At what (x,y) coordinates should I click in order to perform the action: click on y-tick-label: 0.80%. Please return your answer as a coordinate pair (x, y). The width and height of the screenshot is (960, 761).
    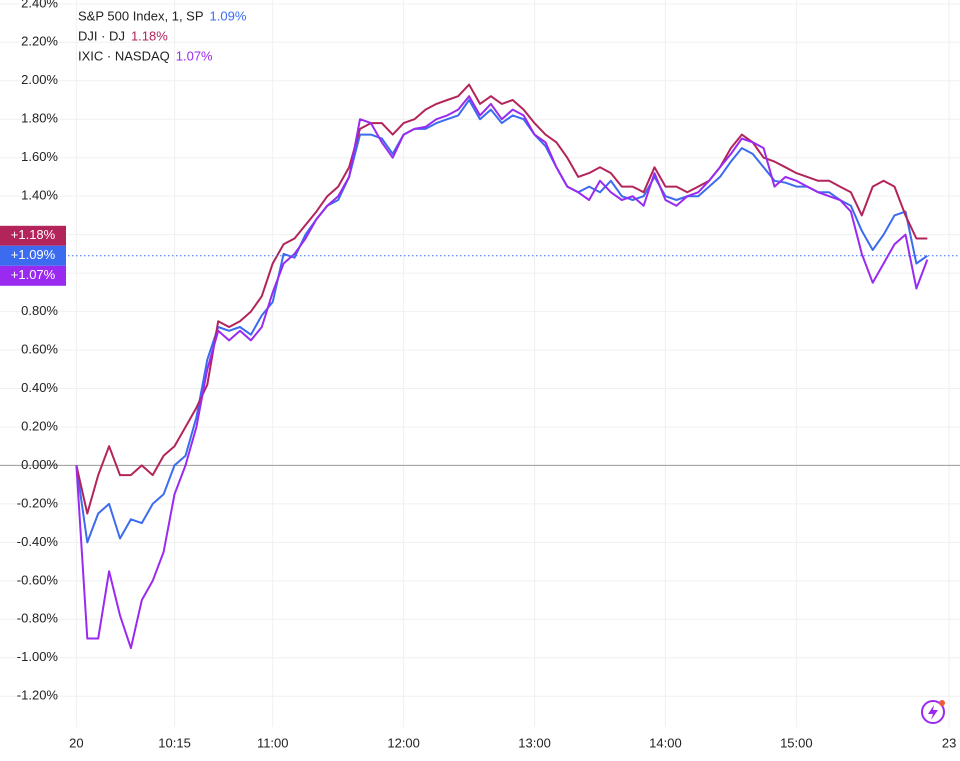
    Looking at the image, I should click on (39, 310).